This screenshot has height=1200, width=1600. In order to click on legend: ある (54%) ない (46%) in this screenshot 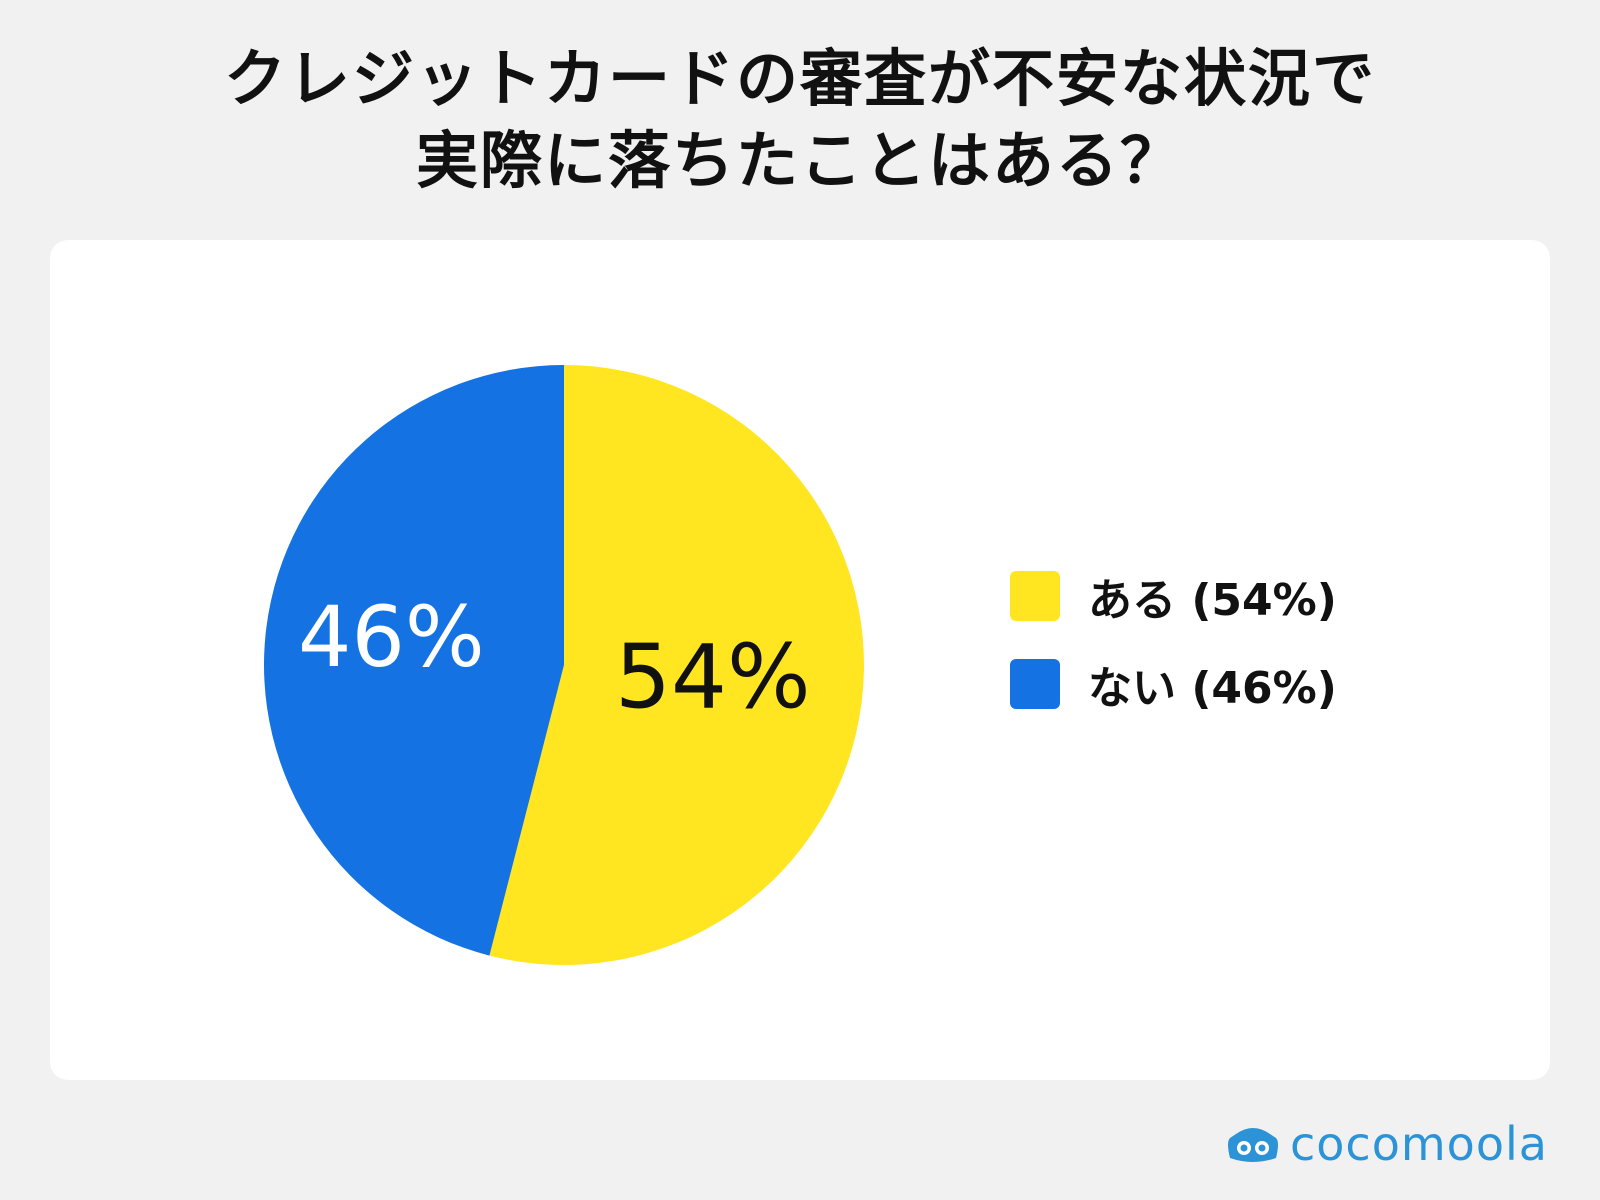, I will do `click(1173, 658)`.